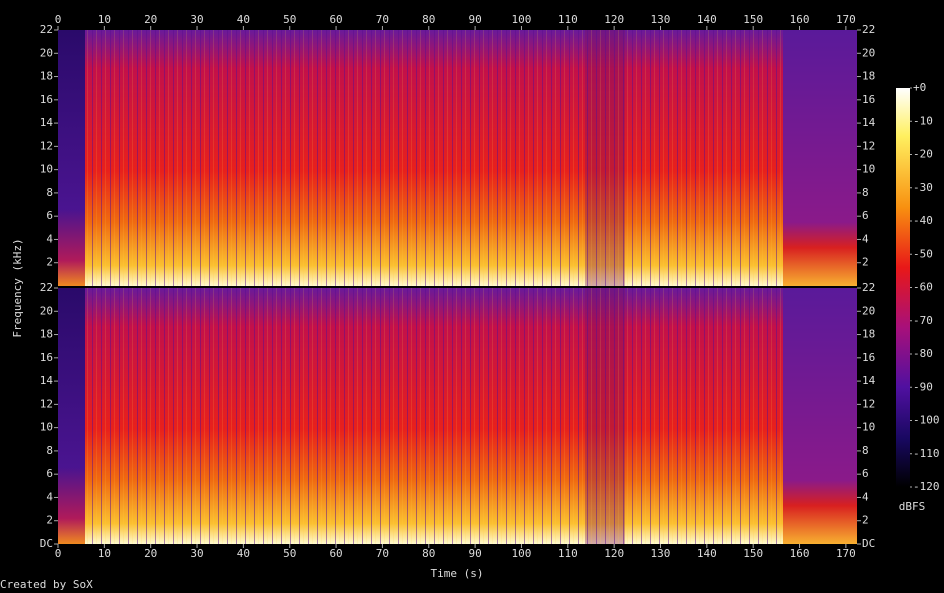 This screenshot has width=944, height=593. Describe the element at coordinates (104, 19) in the screenshot. I see `x-tick-label-top: 10` at that location.